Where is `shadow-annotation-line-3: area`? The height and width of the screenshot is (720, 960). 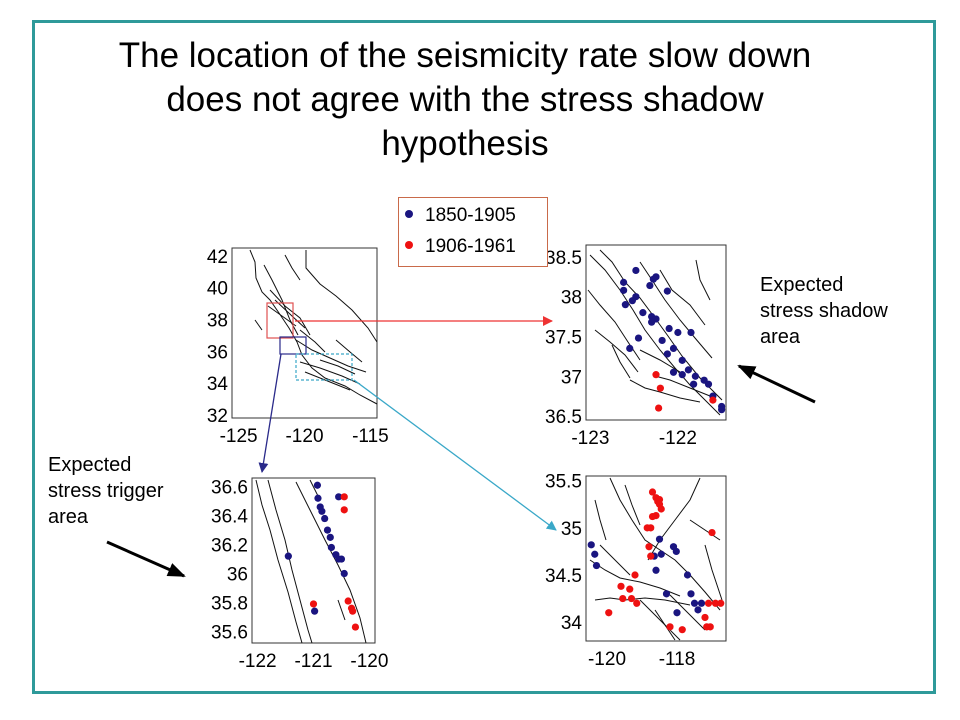 shadow-annotation-line-3: area is located at coordinates (780, 337).